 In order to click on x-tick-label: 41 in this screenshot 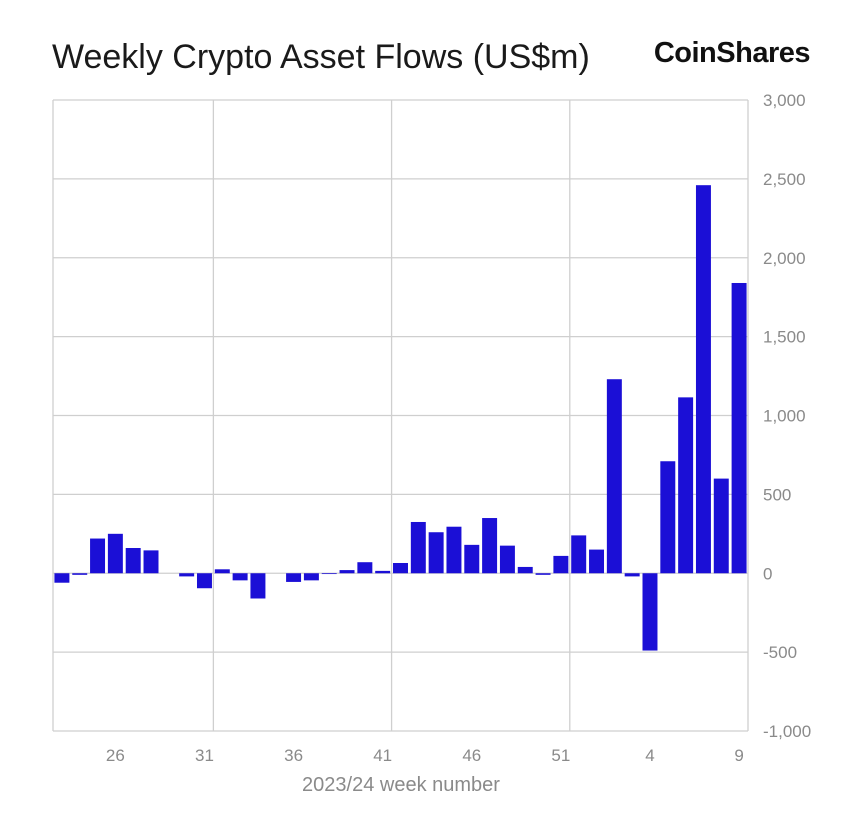, I will do `click(382, 755)`.